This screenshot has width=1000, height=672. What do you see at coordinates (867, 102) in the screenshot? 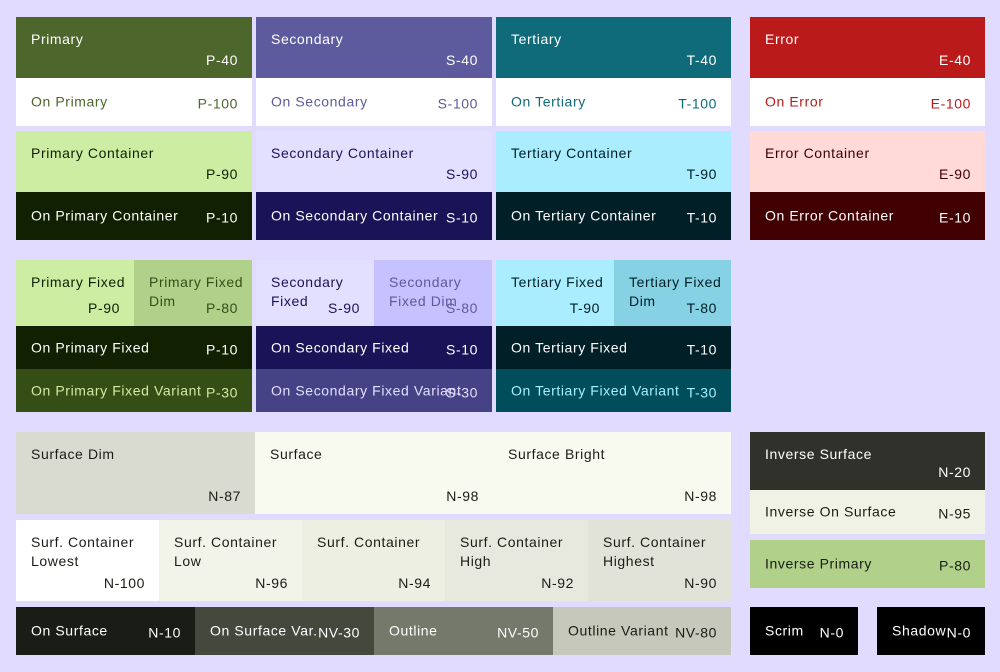
I see `swatch-on-error: On Error E-100` at bounding box center [867, 102].